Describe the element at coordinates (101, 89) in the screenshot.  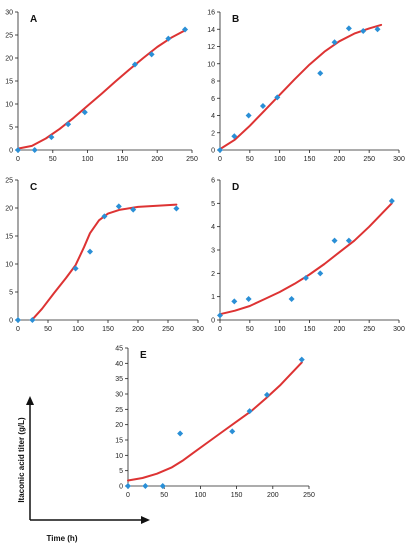
I see `panel-a-fit-line` at that location.